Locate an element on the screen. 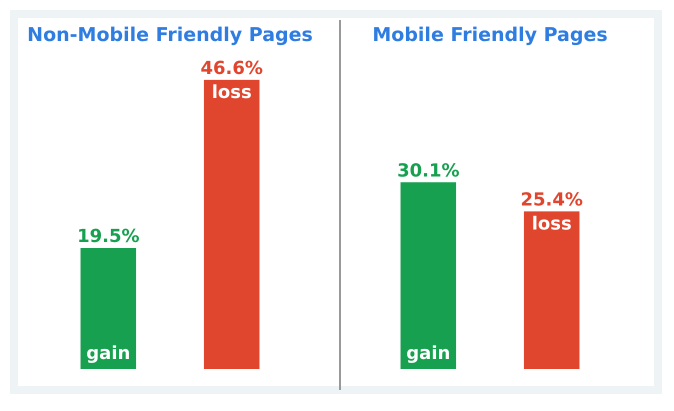 The height and width of the screenshot is (411, 674). data-label: 25.4% is located at coordinates (551, 199).